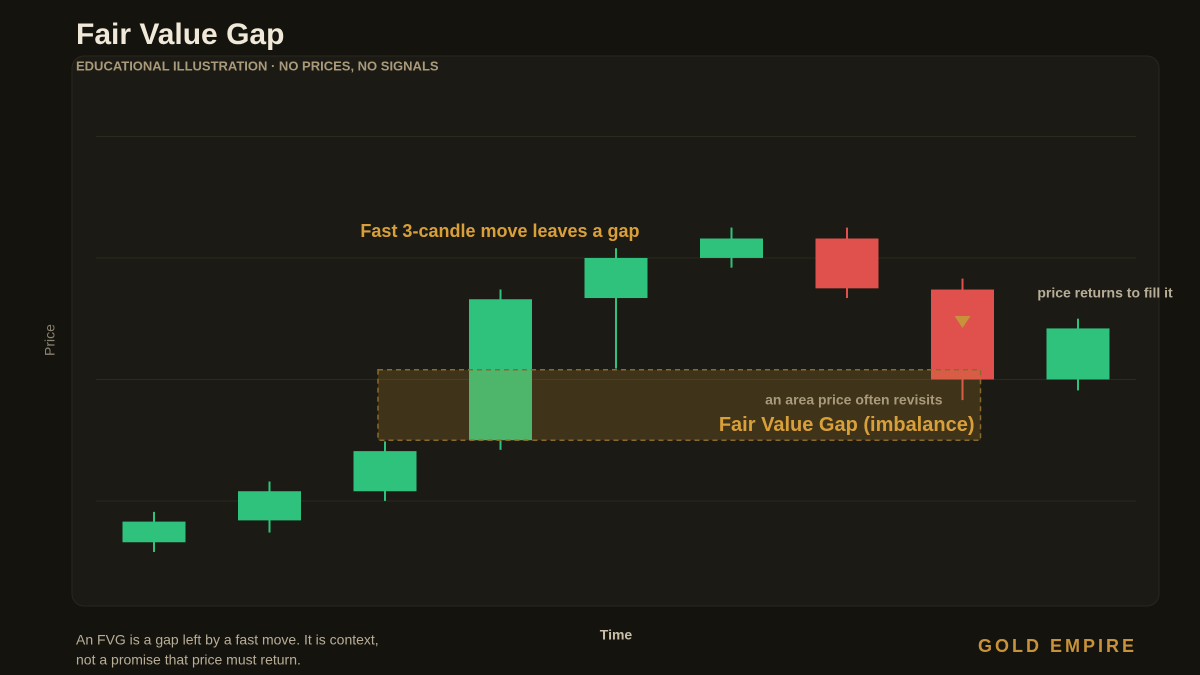 Image resolution: width=1200 pixels, height=675 pixels. What do you see at coordinates (679, 404) in the screenshot?
I see `fvg-zone` at bounding box center [679, 404].